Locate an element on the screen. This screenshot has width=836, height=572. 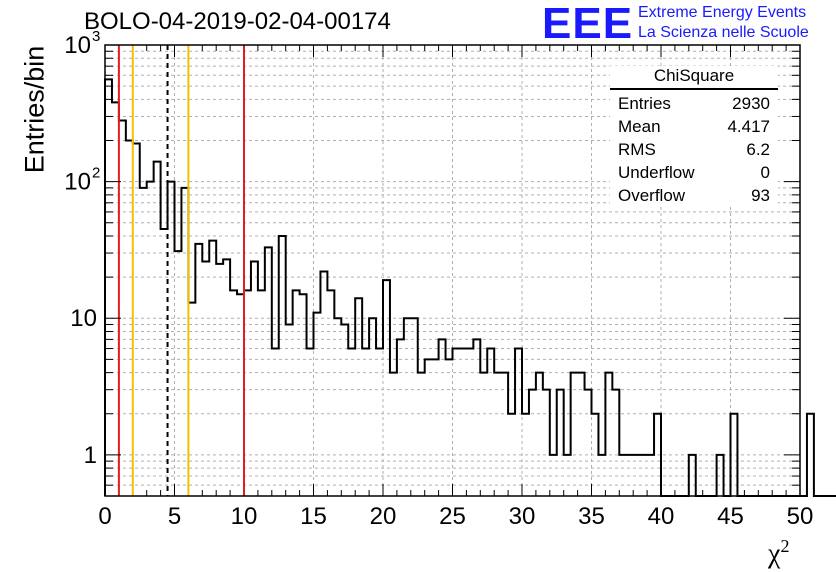
x-axis-ticks: 0 5 10 15 20 25 30 35 40 45 50 is located at coordinates (455, 516).